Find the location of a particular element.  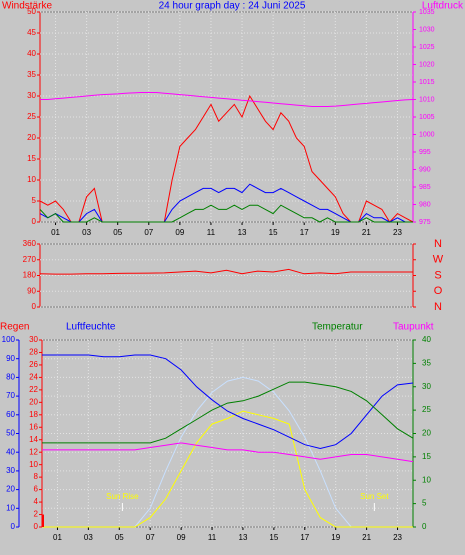

axis-label: Luftfeuchte is located at coordinates (91, 327).